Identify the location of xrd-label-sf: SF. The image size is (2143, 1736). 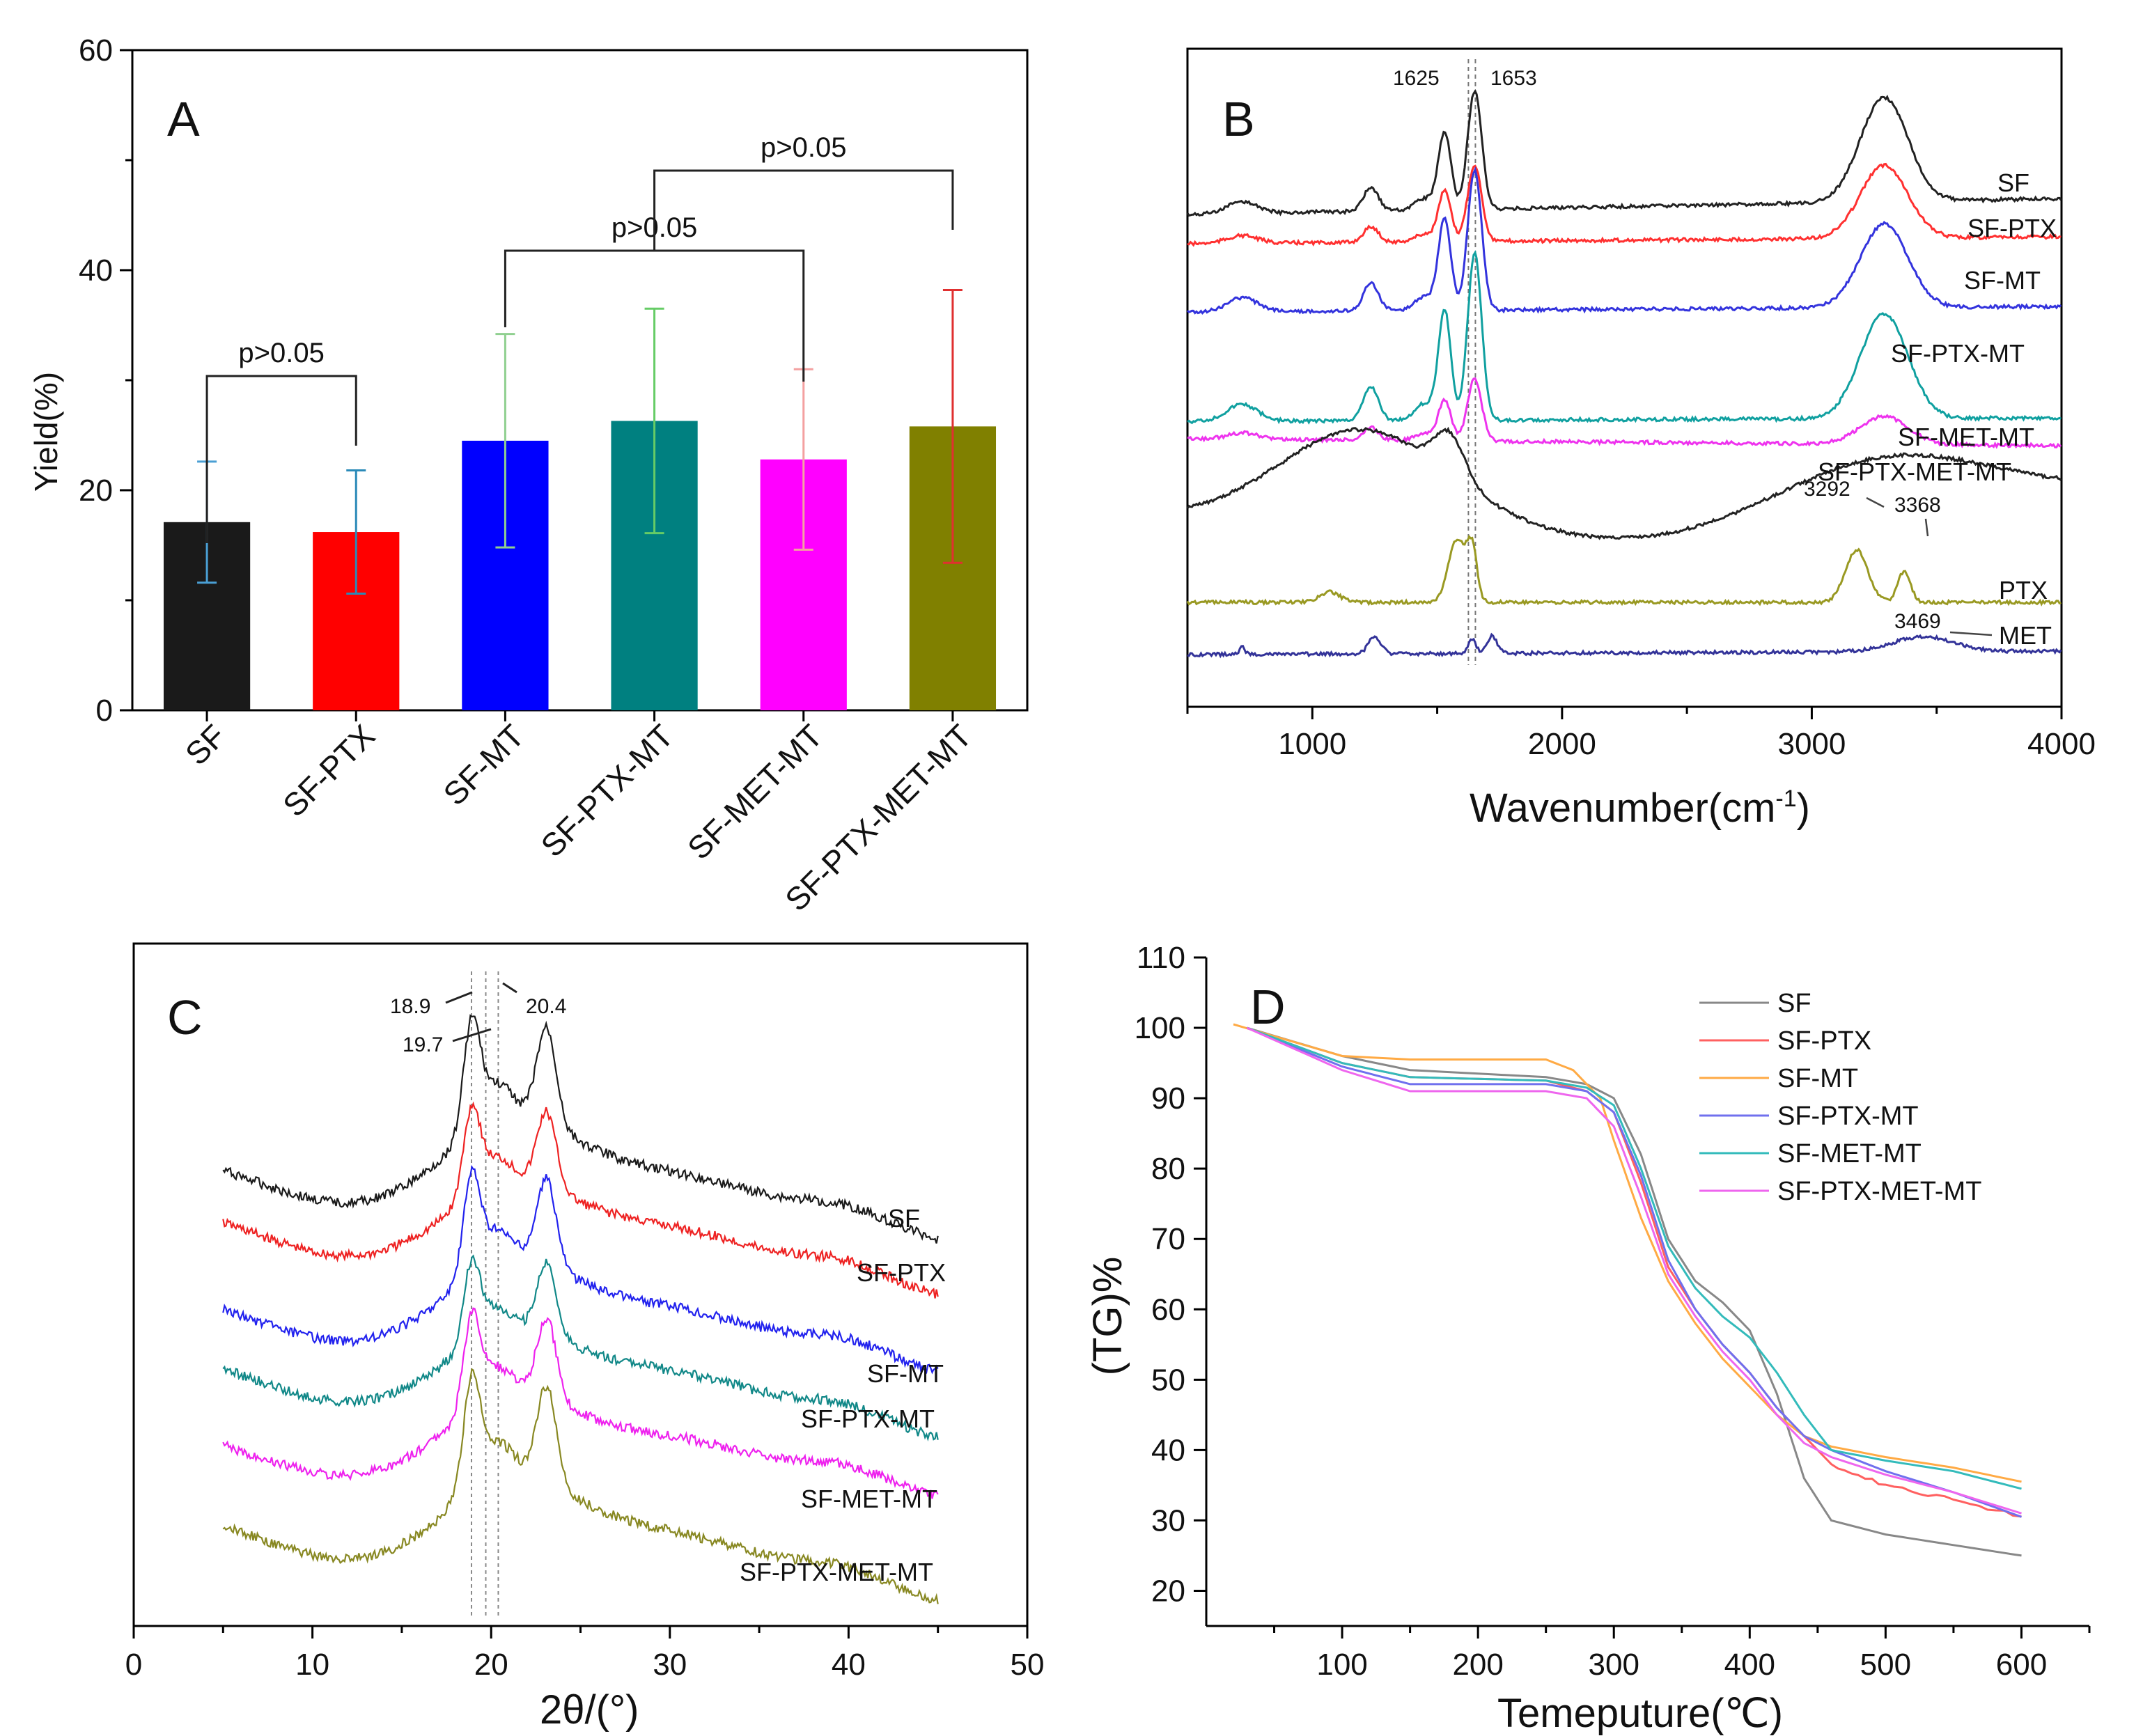
(904, 1219).